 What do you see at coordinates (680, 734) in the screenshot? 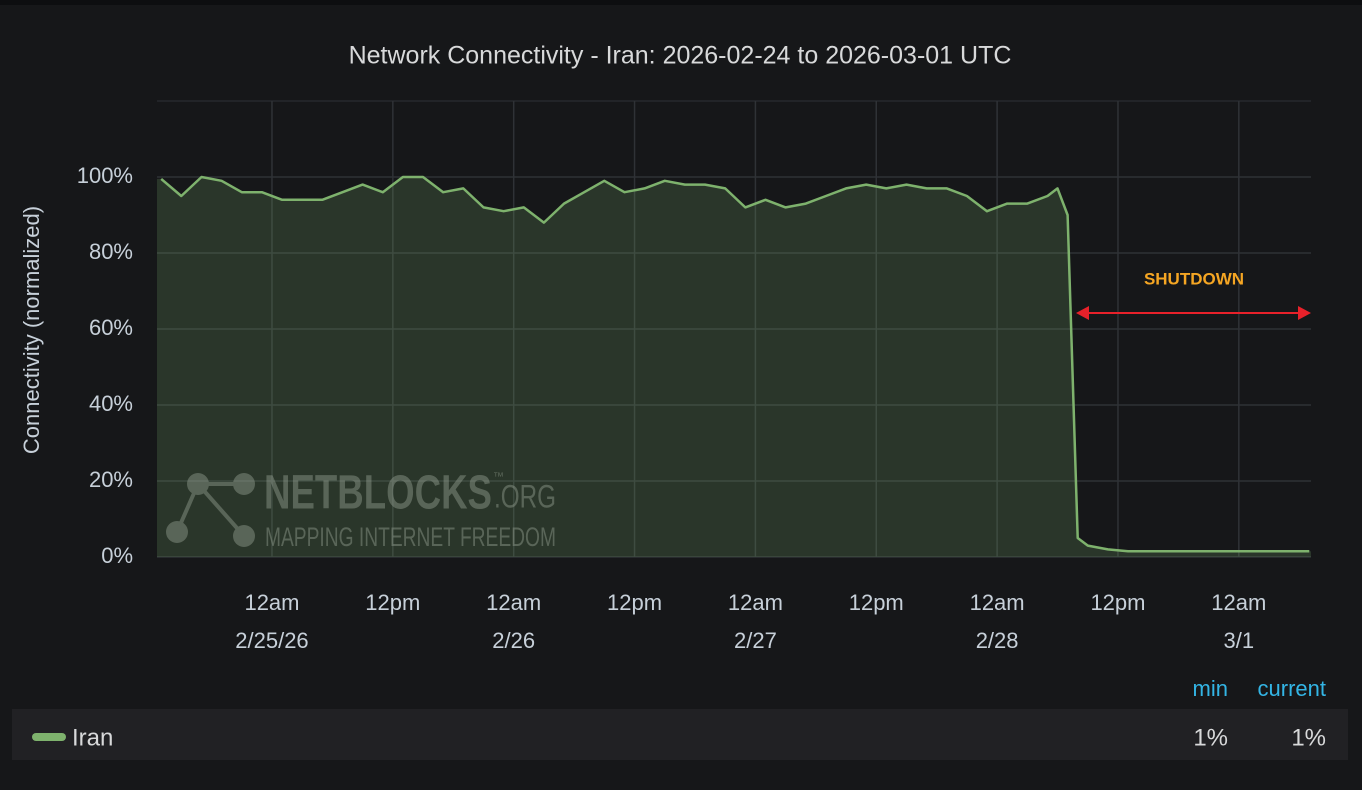
I see `legend-row` at bounding box center [680, 734].